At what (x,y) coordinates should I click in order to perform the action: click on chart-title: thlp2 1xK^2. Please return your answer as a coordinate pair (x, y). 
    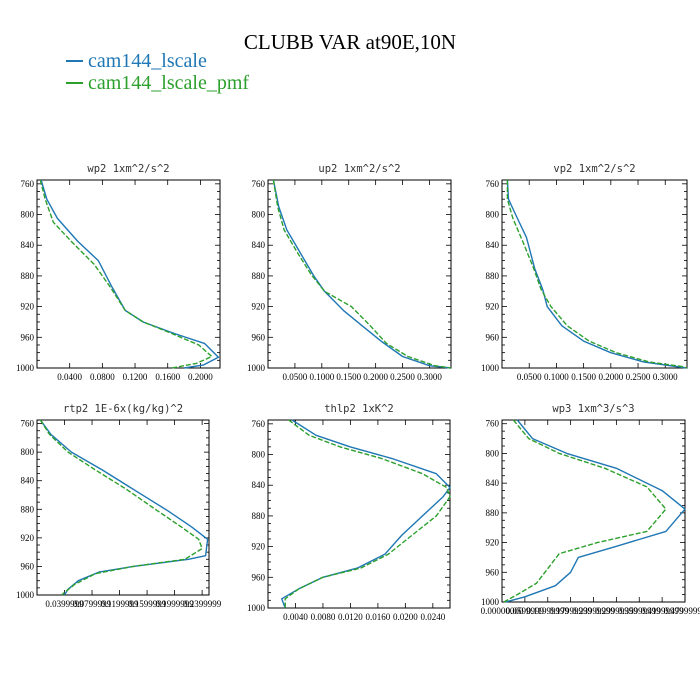
    Looking at the image, I should click on (359, 409).